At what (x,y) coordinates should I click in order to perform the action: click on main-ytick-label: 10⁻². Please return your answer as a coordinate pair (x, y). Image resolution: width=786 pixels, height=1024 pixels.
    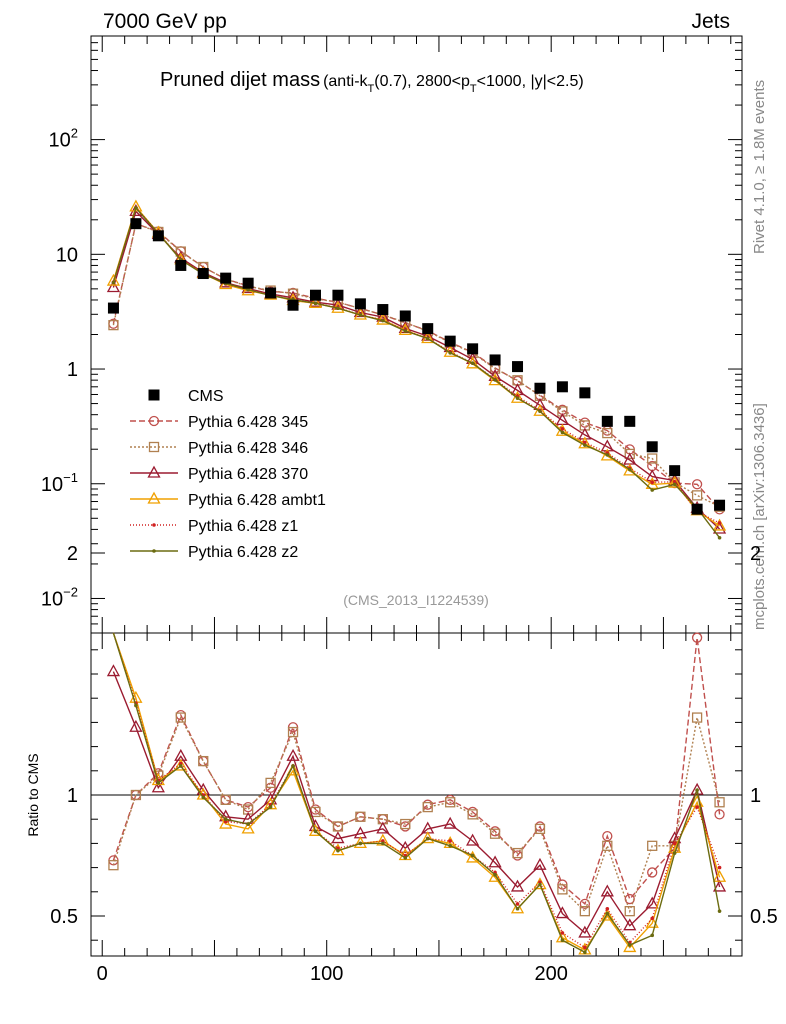
    Looking at the image, I should click on (59, 597).